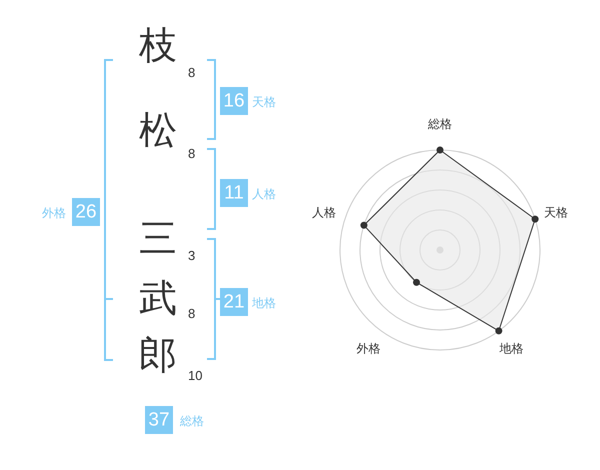 Image resolution: width=600 pixels, height=470 pixels. Describe the element at coordinates (439, 124) in the screenshot. I see `spoke-label: 総格` at that location.